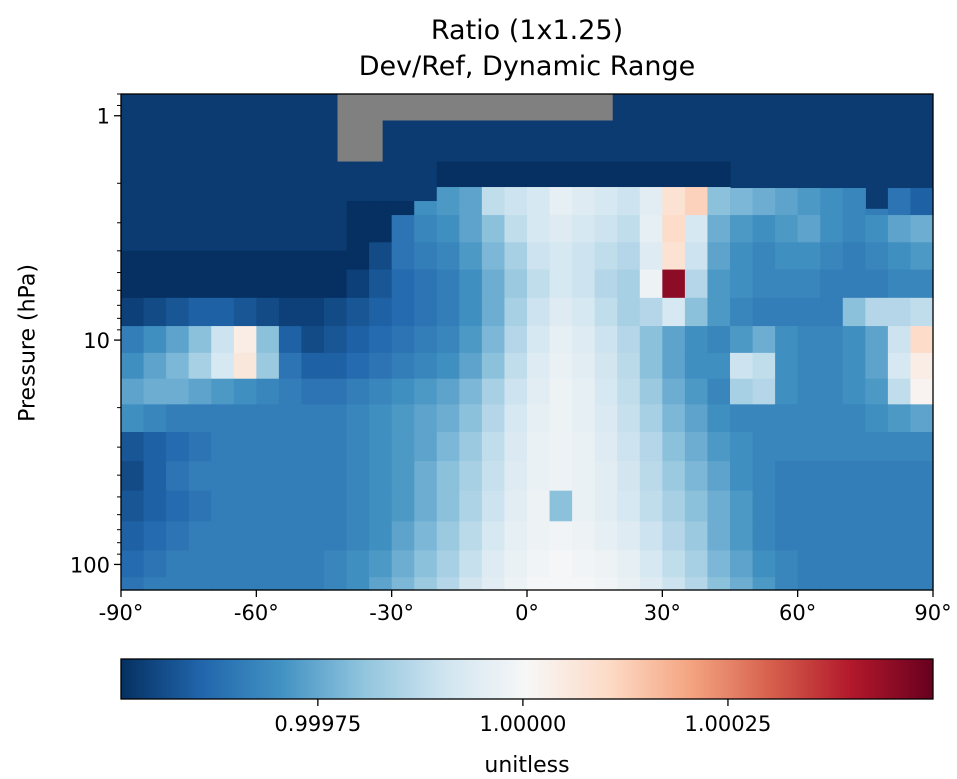 The width and height of the screenshot is (957, 779). Describe the element at coordinates (475, 128) in the screenshot. I see `missing-regions` at that location.